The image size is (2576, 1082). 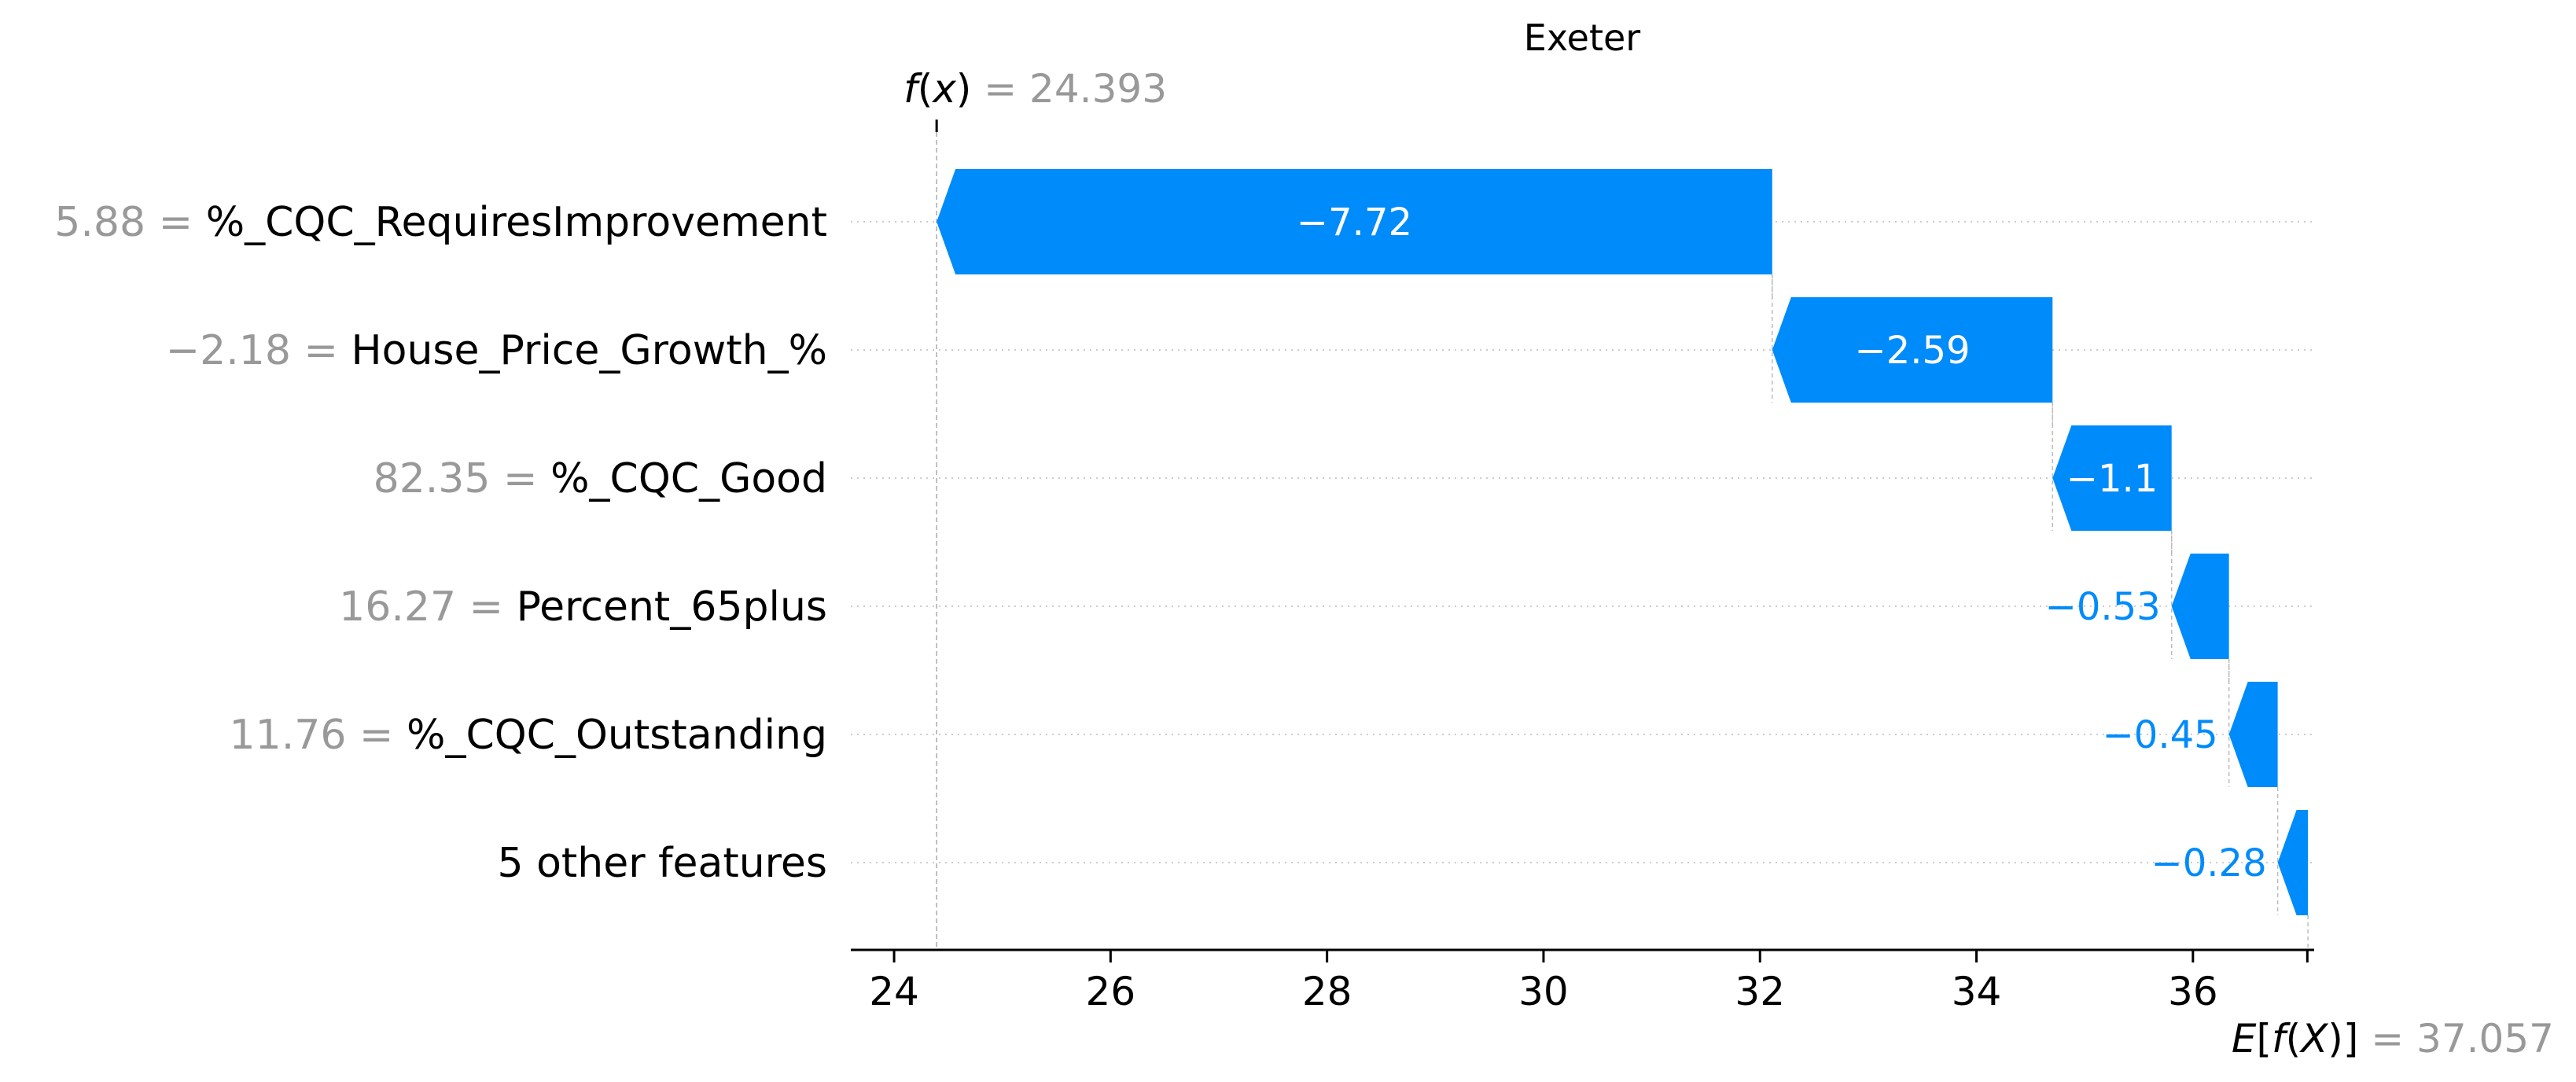 What do you see at coordinates (428, 607) in the screenshot?
I see `feature-value: 16.27 =` at bounding box center [428, 607].